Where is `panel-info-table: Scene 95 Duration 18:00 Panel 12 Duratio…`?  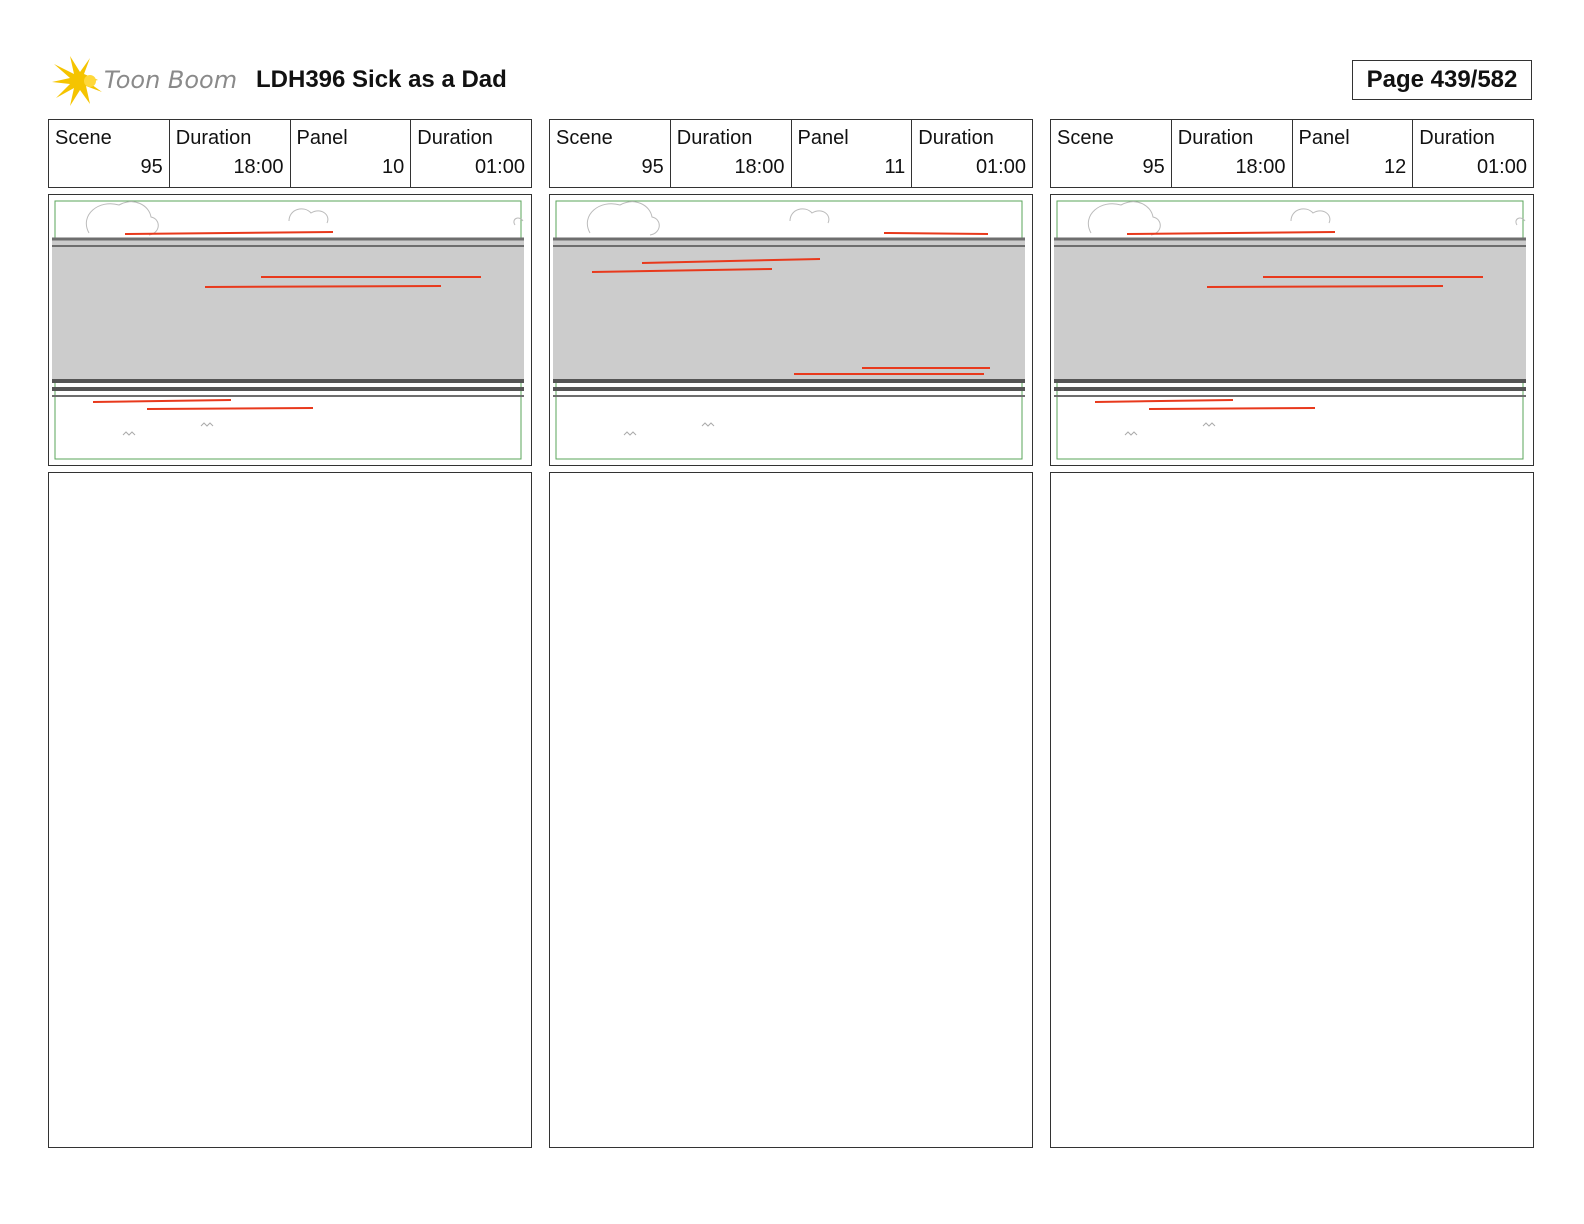
panel-info-table: Scene 95 Duration 18:00 Panel 12 Duratio… is located at coordinates (1292, 153).